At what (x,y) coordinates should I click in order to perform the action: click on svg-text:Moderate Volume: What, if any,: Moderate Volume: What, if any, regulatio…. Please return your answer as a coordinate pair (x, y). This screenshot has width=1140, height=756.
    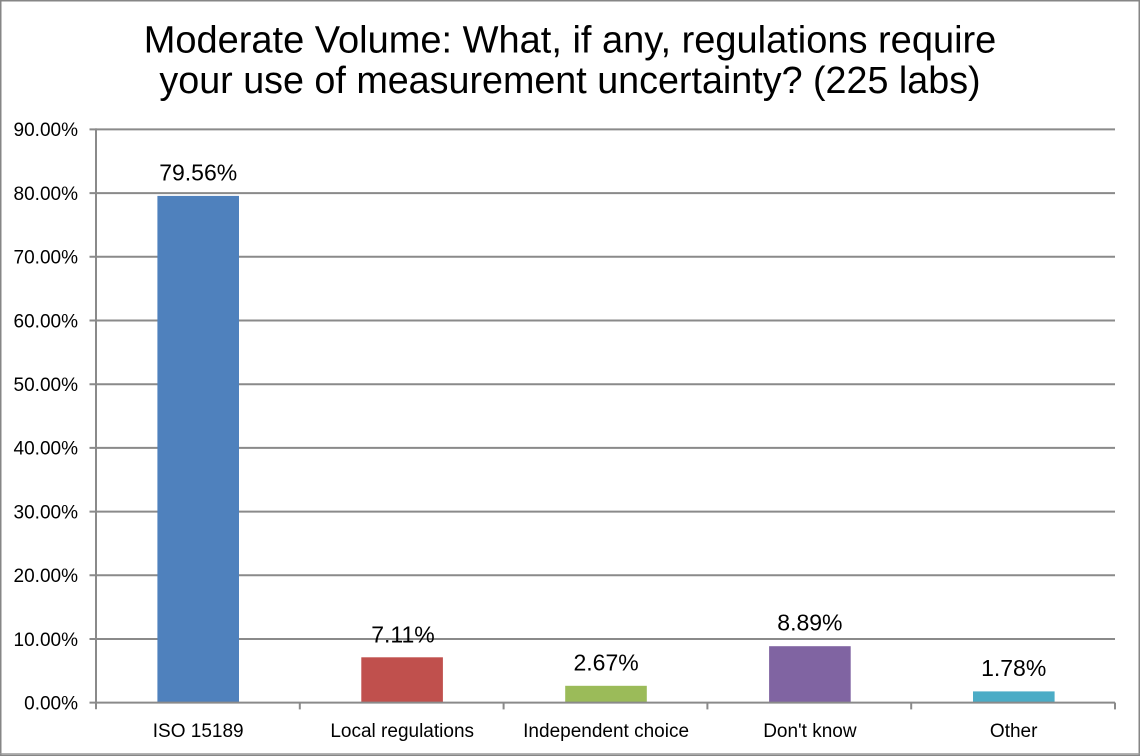
    Looking at the image, I should click on (570, 40).